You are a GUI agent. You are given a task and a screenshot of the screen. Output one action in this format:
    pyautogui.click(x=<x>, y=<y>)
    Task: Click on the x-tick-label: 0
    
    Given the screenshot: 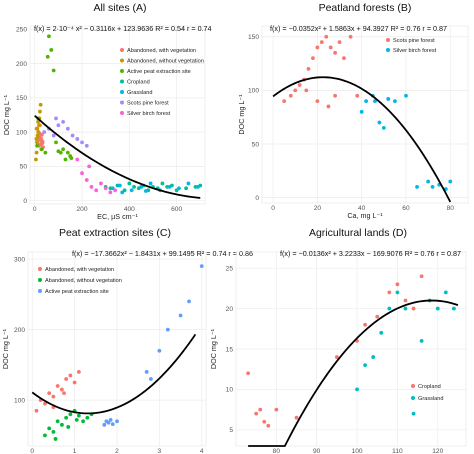 What is the action you would take?
    pyautogui.click(x=273, y=208)
    